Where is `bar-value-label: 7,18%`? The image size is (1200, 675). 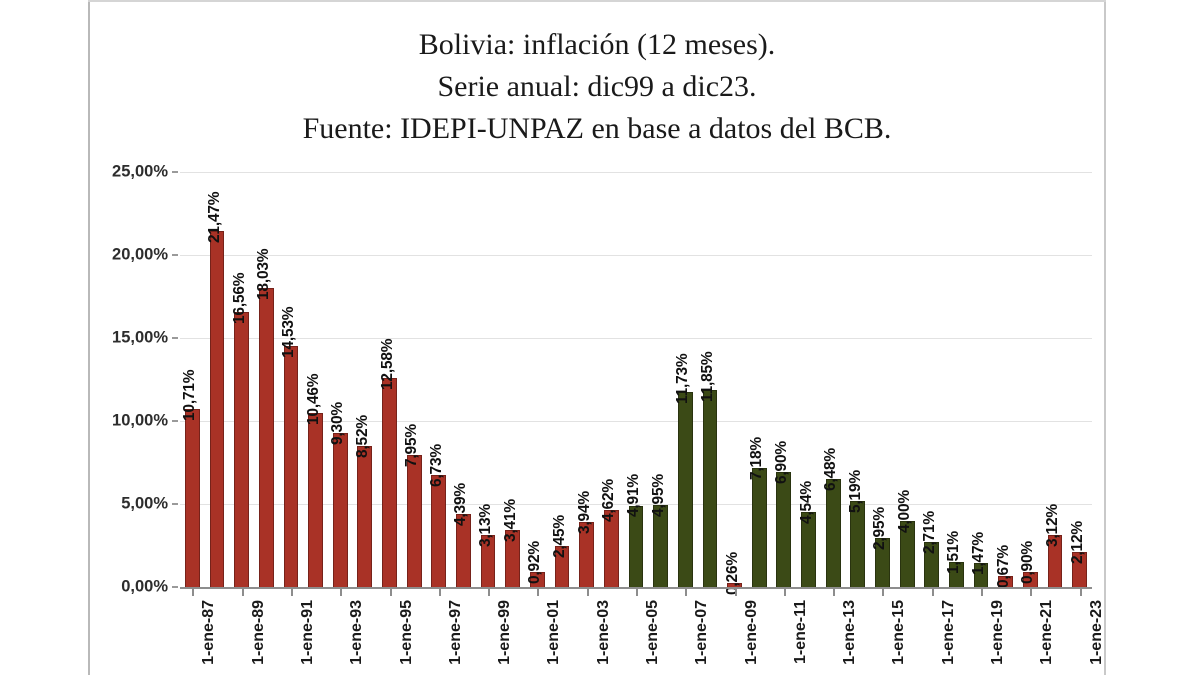
bar-value-label: 7,18% is located at coordinates (757, 458).